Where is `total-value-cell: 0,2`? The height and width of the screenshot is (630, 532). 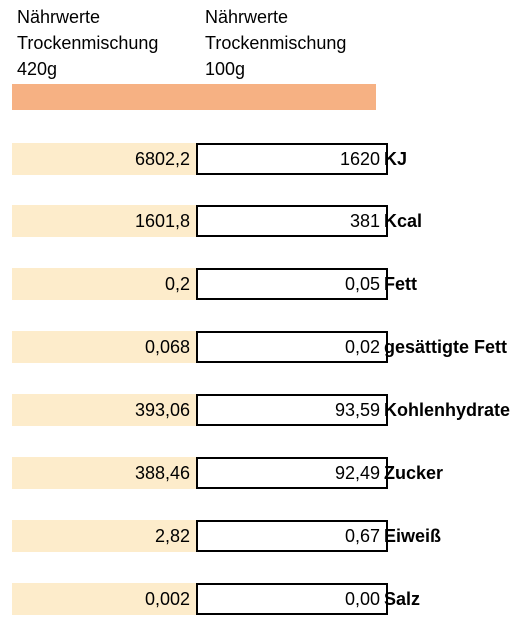
total-value-cell: 0,2 is located at coordinates (104, 284).